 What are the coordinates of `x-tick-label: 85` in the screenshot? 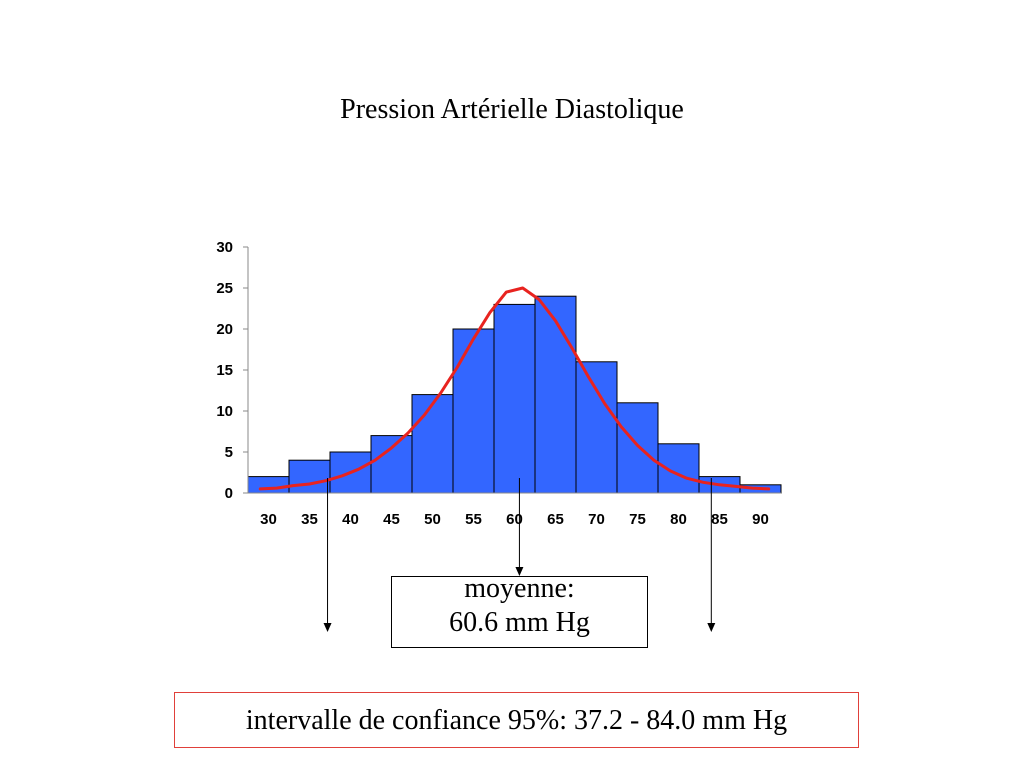 It's located at (719, 519).